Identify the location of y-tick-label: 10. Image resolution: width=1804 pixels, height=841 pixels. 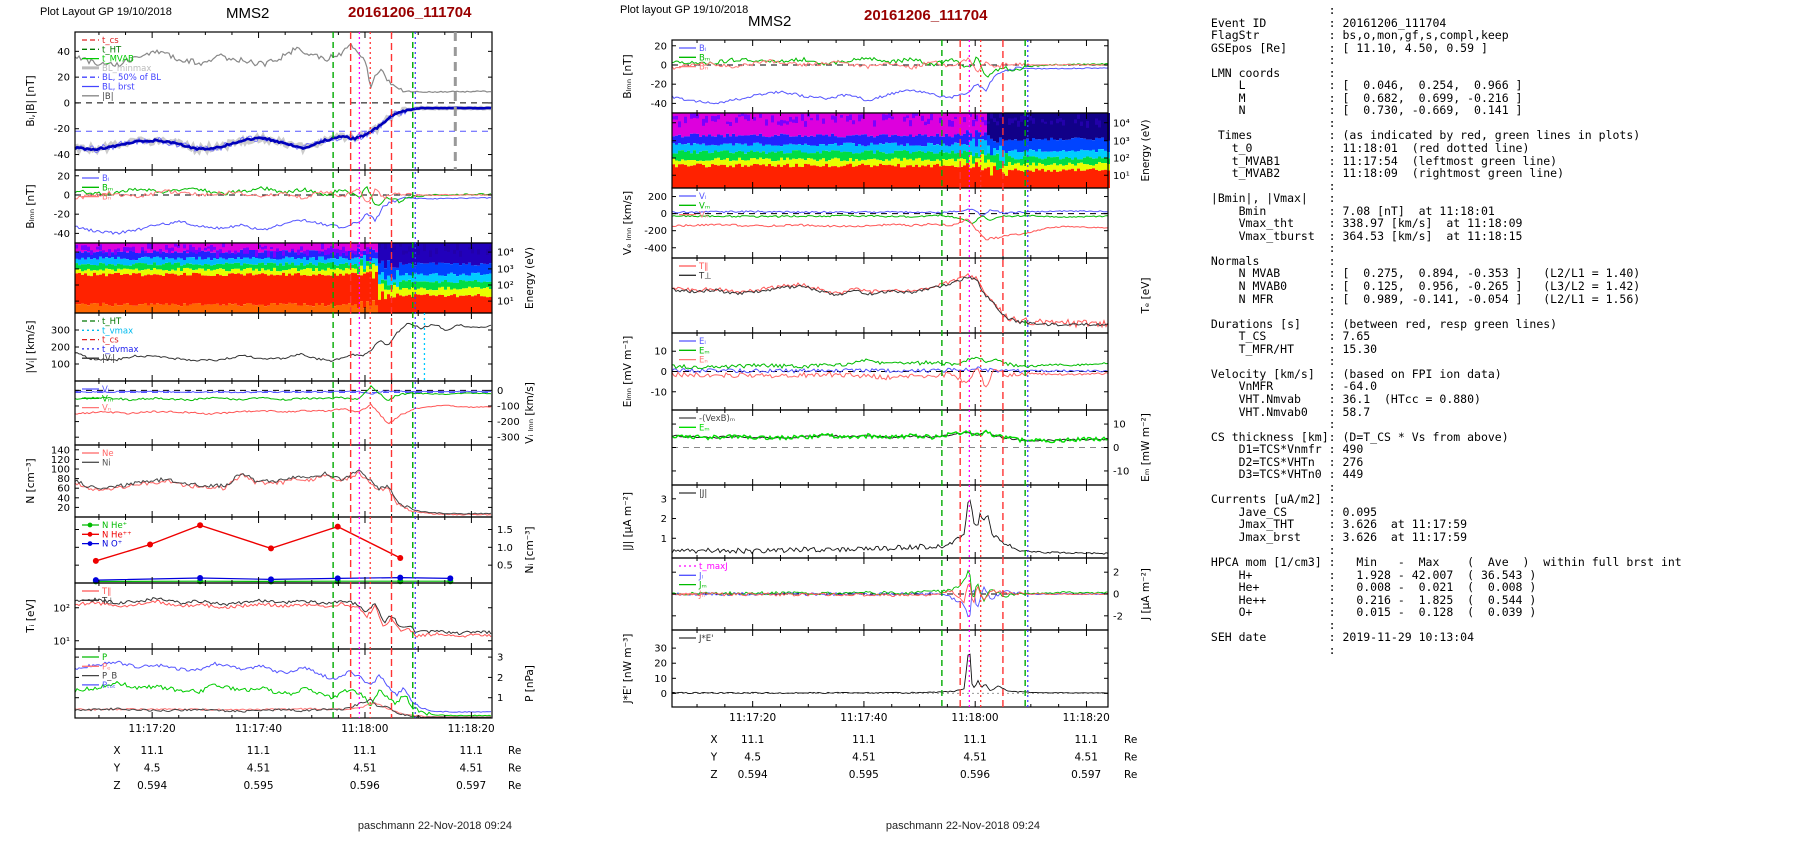
(660, 679).